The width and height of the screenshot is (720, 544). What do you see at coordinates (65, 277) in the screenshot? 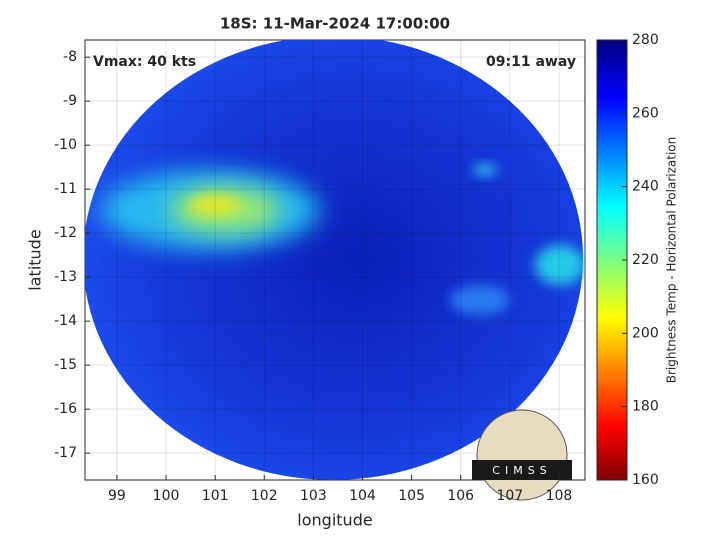
I see `y-tick-label: -13` at bounding box center [65, 277].